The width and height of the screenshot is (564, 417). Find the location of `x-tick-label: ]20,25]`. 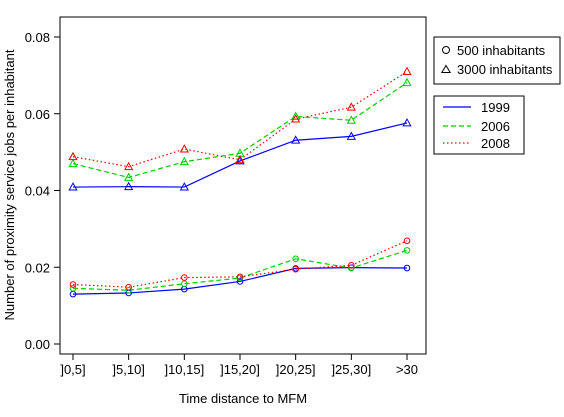

x-tick-label: ]20,25] is located at coordinates (296, 369).